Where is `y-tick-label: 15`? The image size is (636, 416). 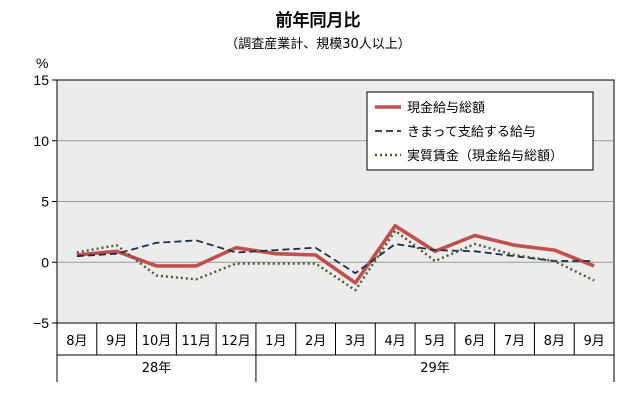 y-tick-label: 15 is located at coordinates (41, 80).